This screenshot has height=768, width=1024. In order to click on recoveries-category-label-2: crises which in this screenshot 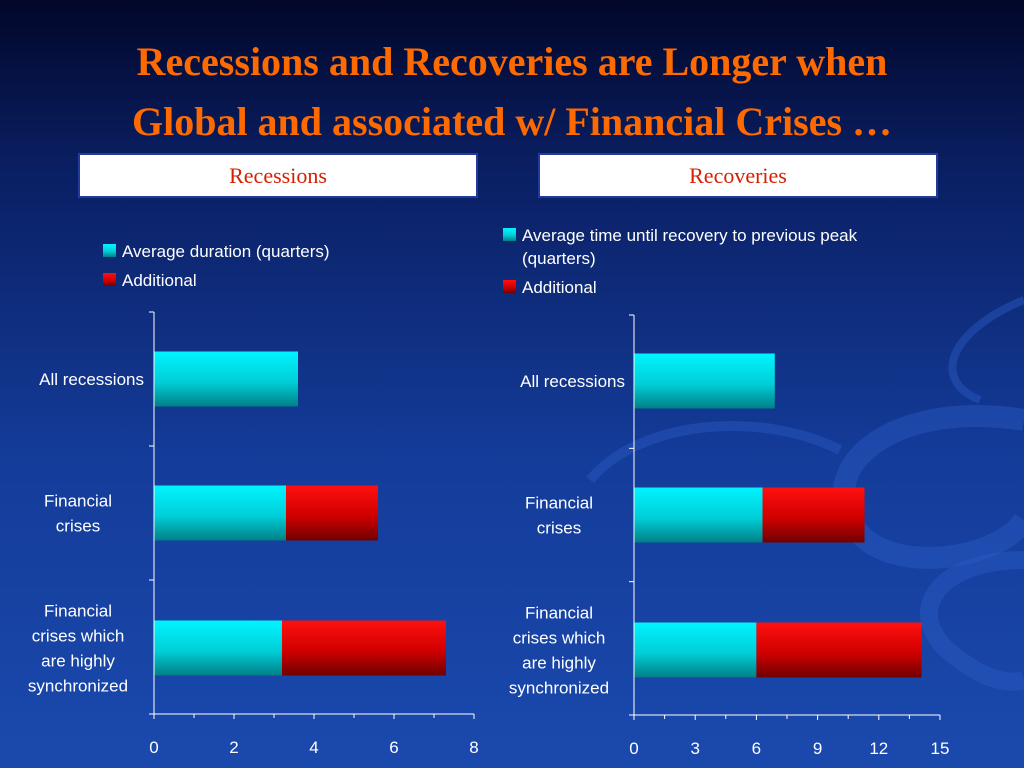, I will do `click(559, 638)`.